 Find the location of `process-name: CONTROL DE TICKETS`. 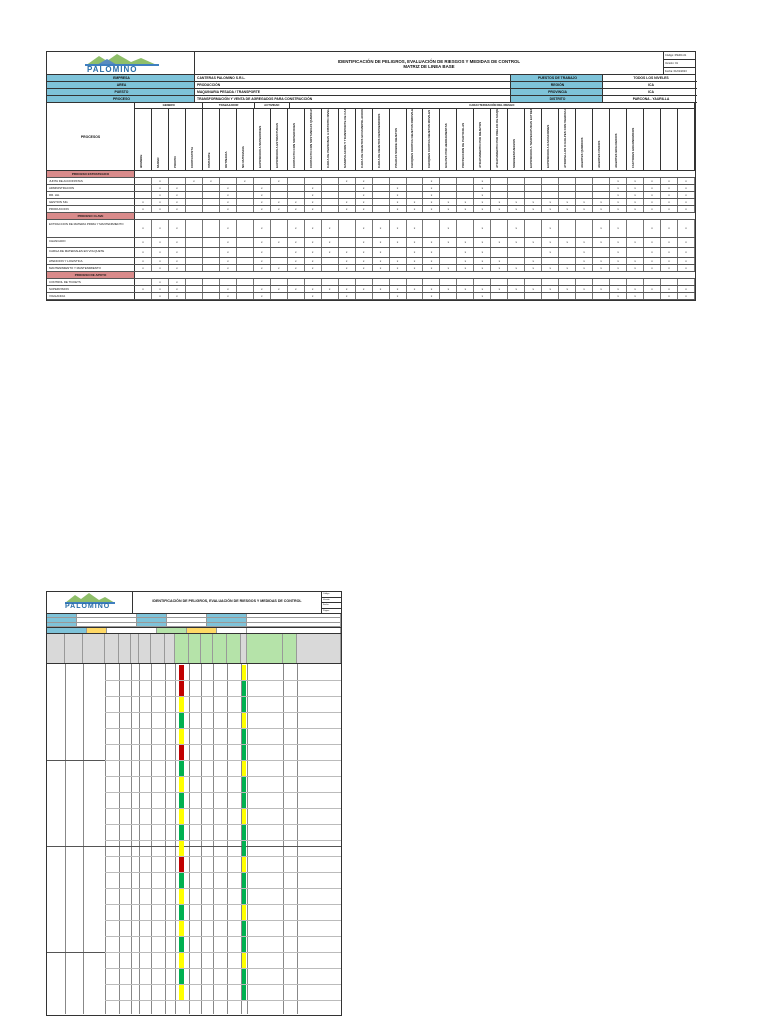

process-name: CONTROL DE TICKETS is located at coordinates (91, 282).